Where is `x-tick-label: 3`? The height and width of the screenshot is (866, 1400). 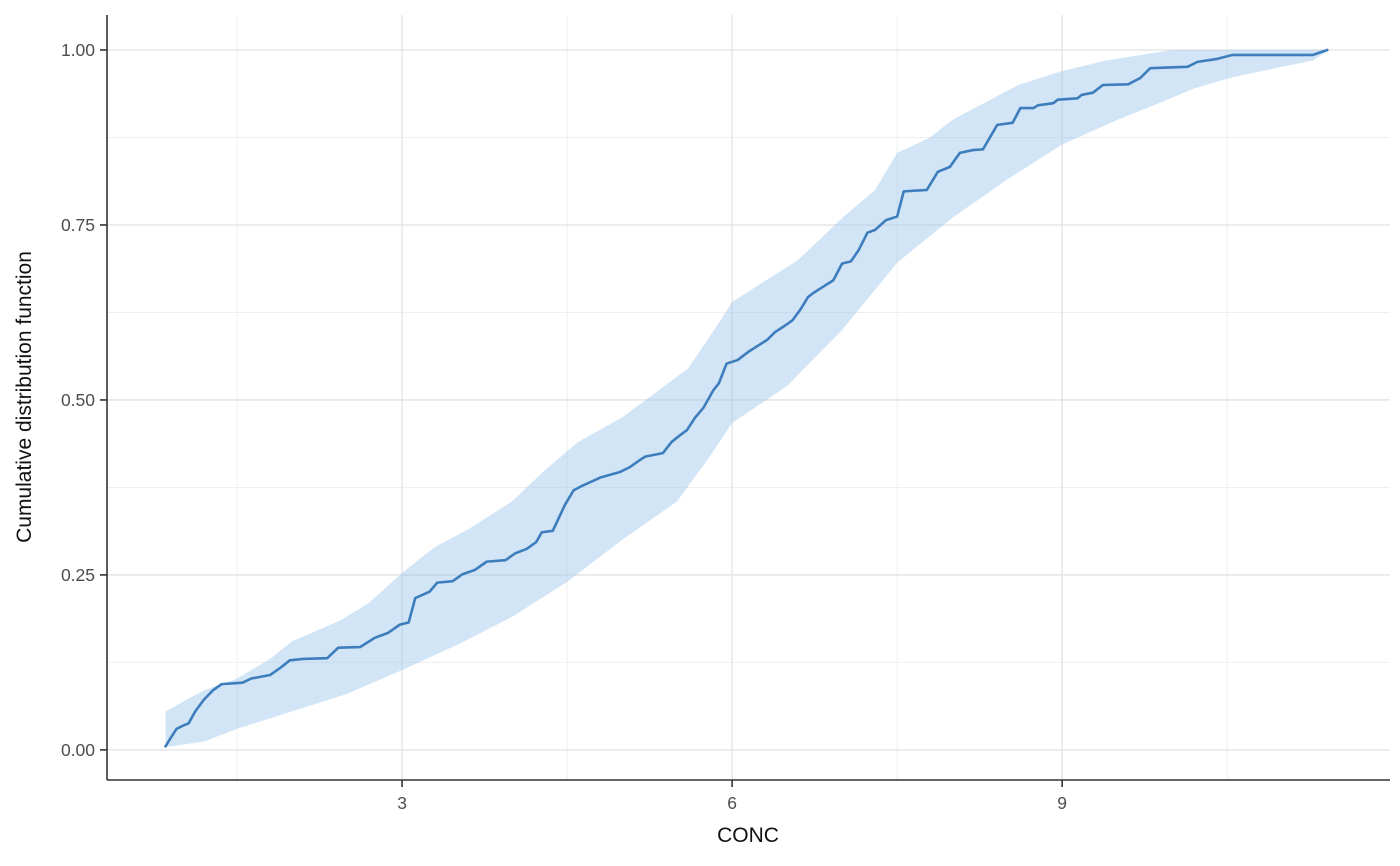 x-tick-label: 3 is located at coordinates (402, 803).